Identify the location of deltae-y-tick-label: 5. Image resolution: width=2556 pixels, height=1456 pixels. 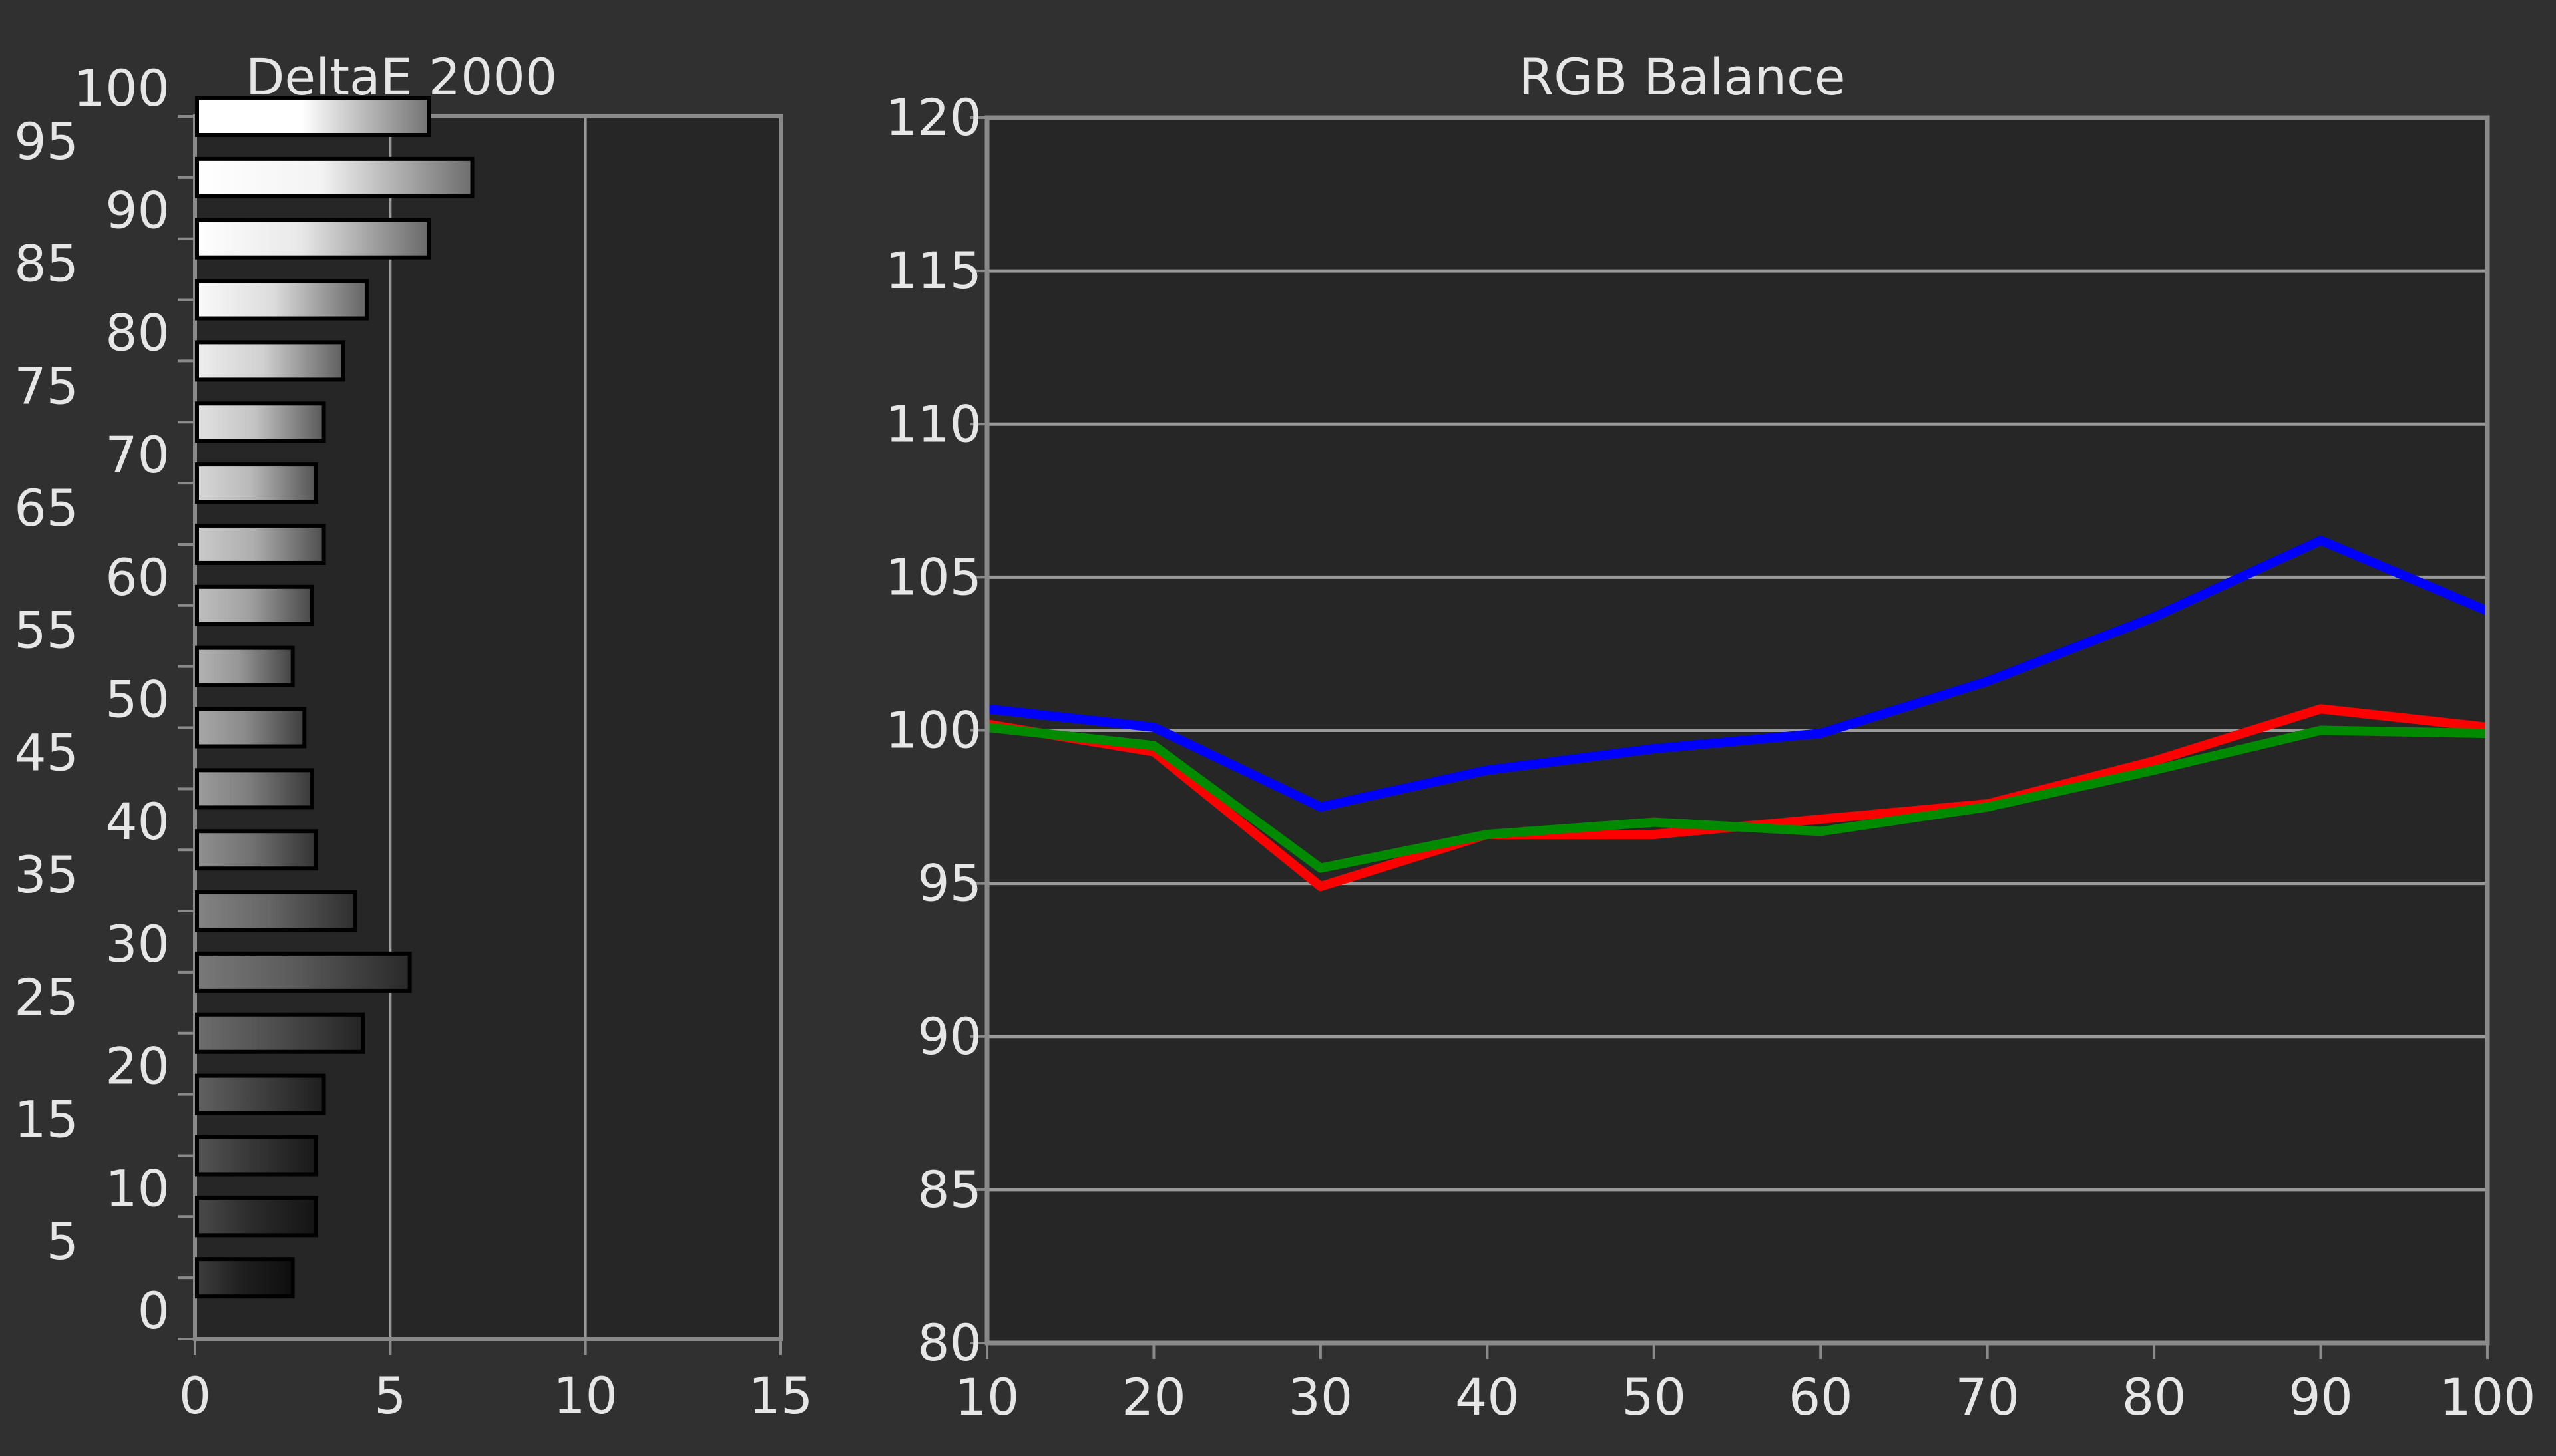
(63, 1241).